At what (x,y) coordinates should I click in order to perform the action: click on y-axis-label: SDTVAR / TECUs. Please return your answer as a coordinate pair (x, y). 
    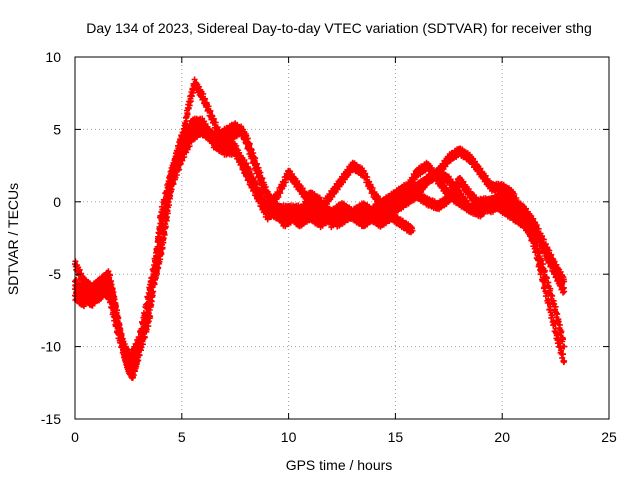
    Looking at the image, I should click on (13, 239).